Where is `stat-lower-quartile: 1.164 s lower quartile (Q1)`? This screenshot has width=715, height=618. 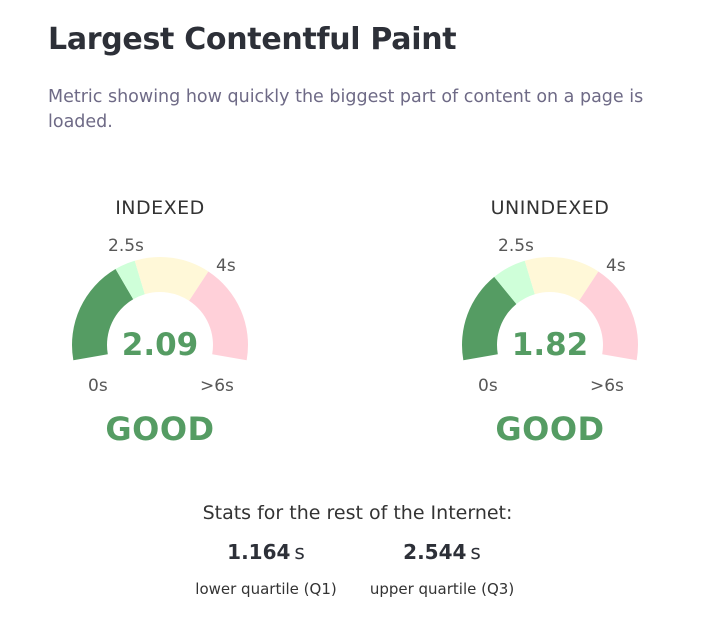 stat-lower-quartile: 1.164 s lower quartile (Q1) is located at coordinates (266, 569).